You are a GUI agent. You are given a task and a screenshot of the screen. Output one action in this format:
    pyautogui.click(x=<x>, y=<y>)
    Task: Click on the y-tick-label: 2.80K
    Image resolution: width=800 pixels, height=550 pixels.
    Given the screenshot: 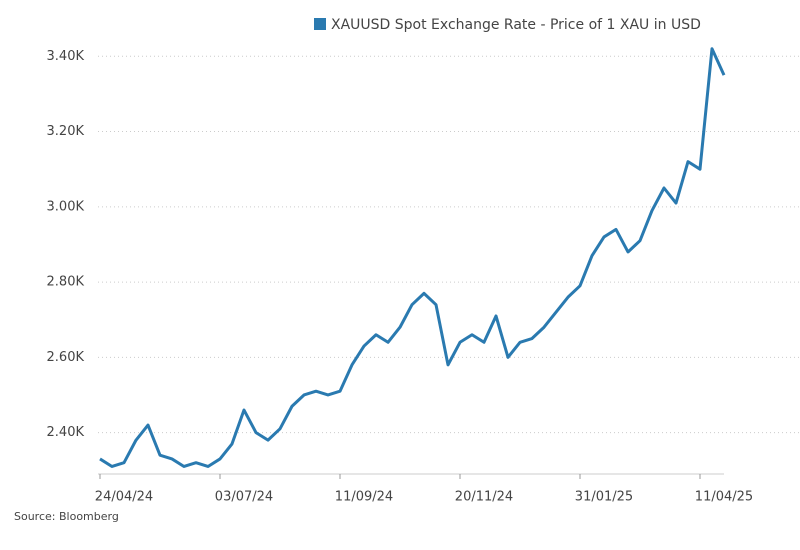 What is the action you would take?
    pyautogui.click(x=66, y=282)
    